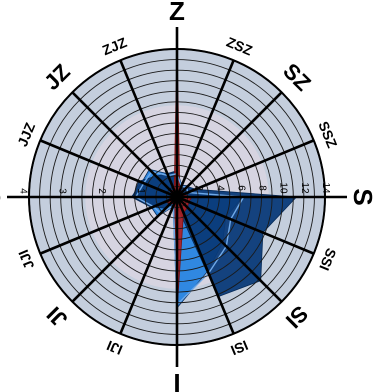  What do you see at coordinates (327, 135) in the screenshot?
I see `direction-label-ssz: SSZ` at bounding box center [327, 135].